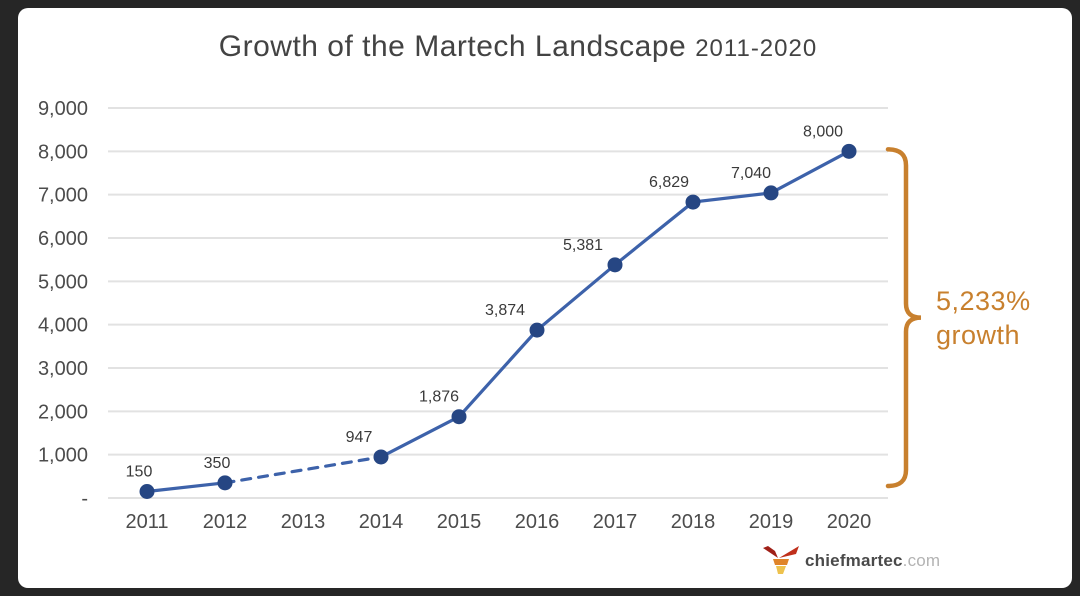 This screenshot has width=1080, height=596. Describe the element at coordinates (693, 522) in the screenshot. I see `x-tick-label: 2018` at that location.